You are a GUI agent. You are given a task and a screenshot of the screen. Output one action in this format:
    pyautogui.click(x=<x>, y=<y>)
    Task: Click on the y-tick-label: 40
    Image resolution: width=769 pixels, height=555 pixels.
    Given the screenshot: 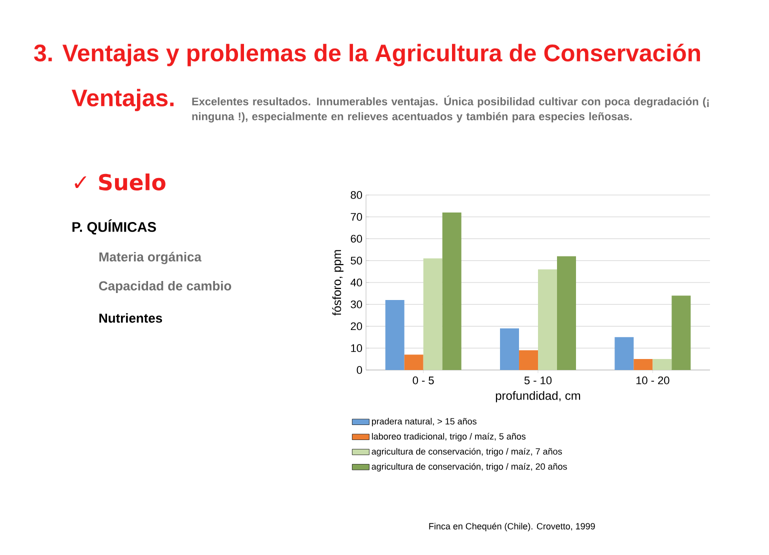 What is the action you would take?
    pyautogui.click(x=356, y=282)
    